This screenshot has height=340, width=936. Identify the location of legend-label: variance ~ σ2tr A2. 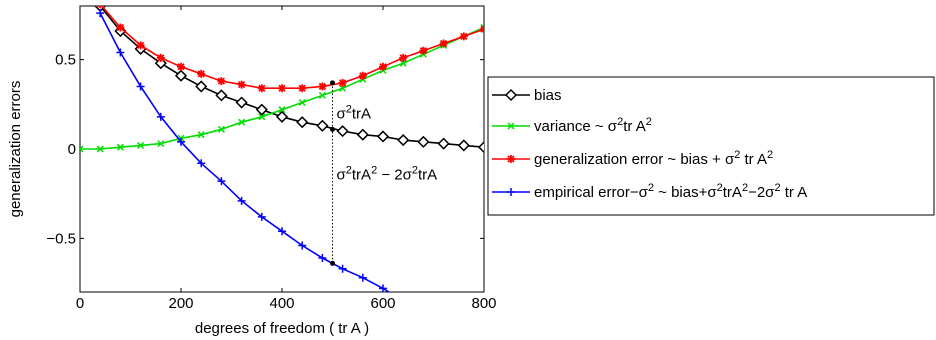
(593, 125).